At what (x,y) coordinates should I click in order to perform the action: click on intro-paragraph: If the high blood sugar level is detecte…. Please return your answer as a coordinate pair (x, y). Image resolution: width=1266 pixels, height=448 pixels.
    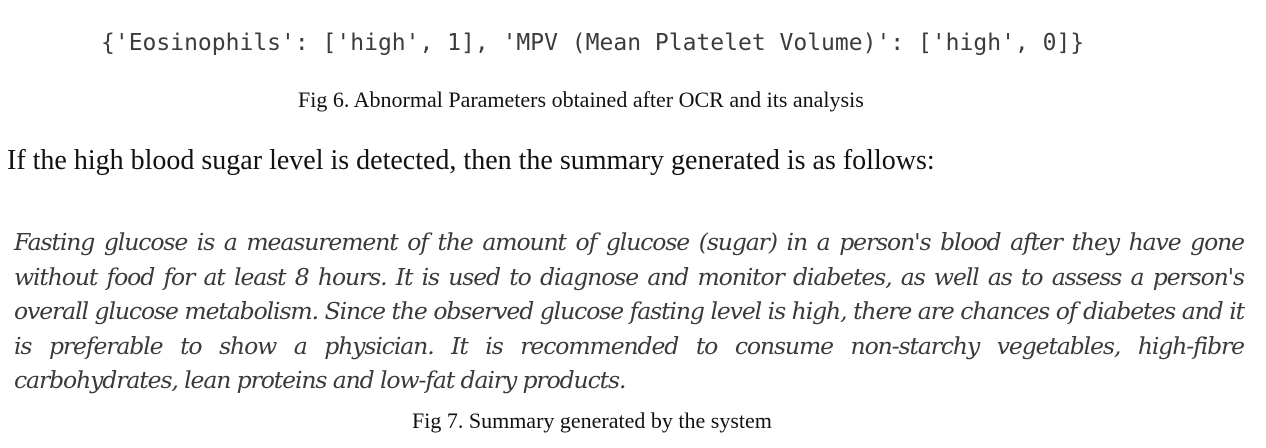
    Looking at the image, I should click on (471, 160).